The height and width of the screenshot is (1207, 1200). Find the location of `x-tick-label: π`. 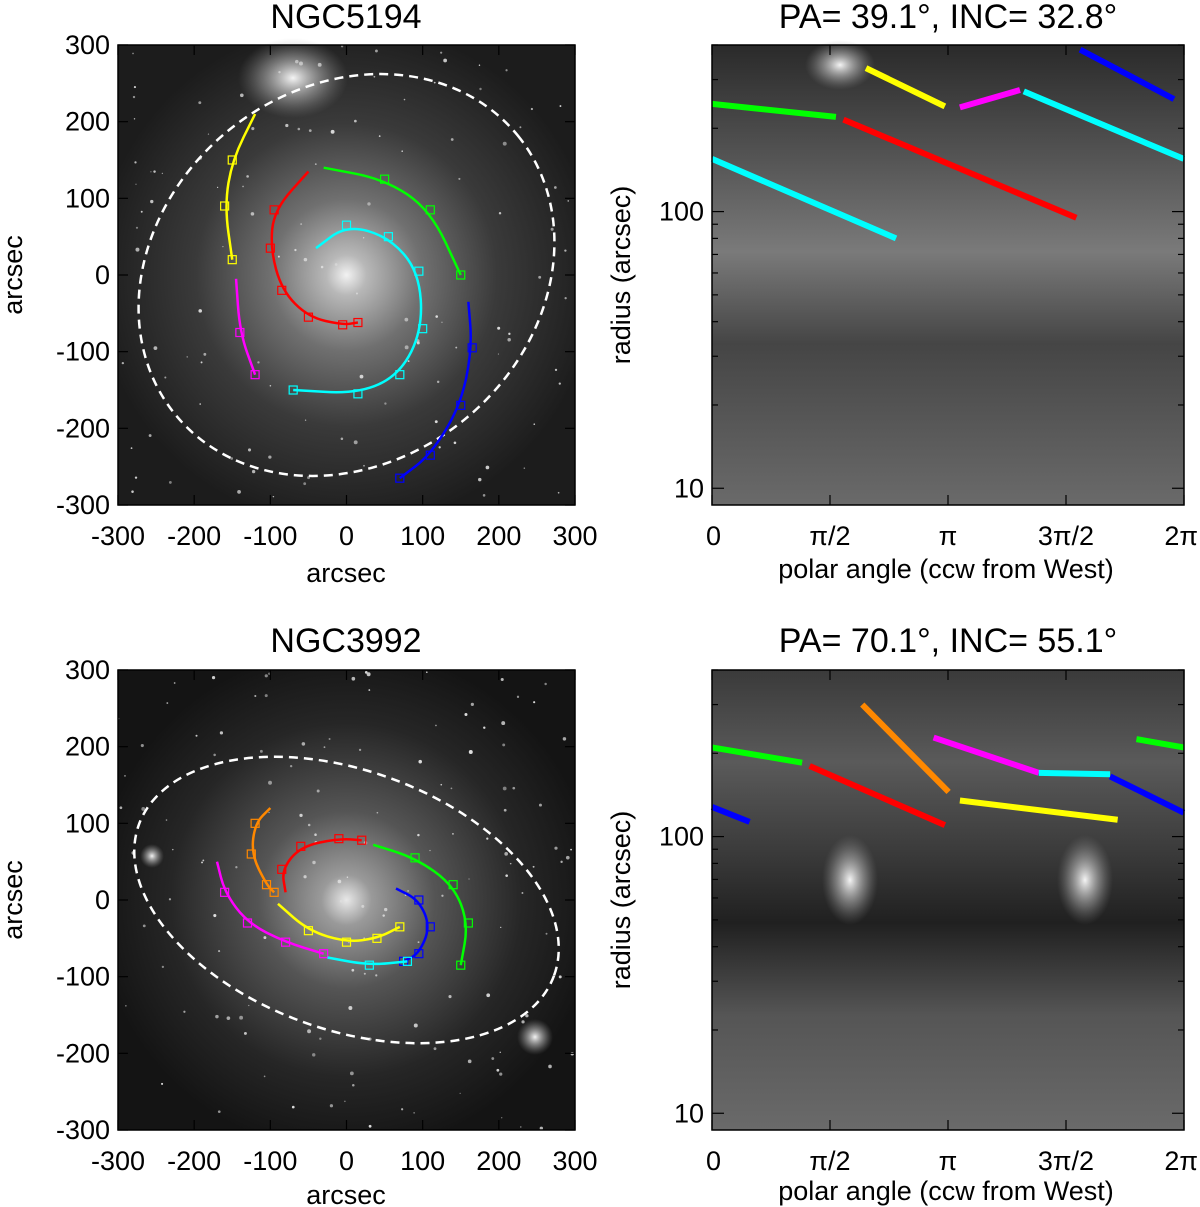

x-tick-label: π is located at coordinates (948, 1161).